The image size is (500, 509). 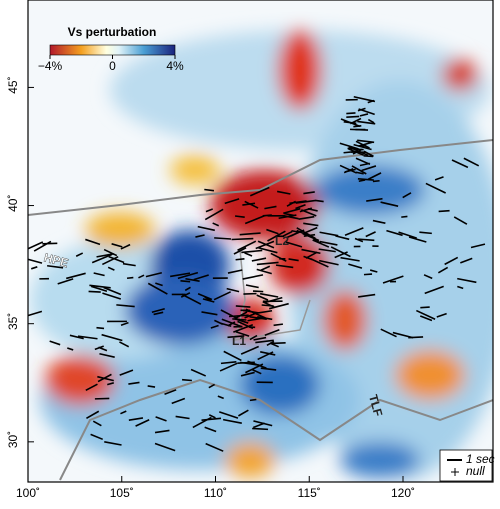 I want to click on x-tick-label: 120˚, so click(x=403, y=493).